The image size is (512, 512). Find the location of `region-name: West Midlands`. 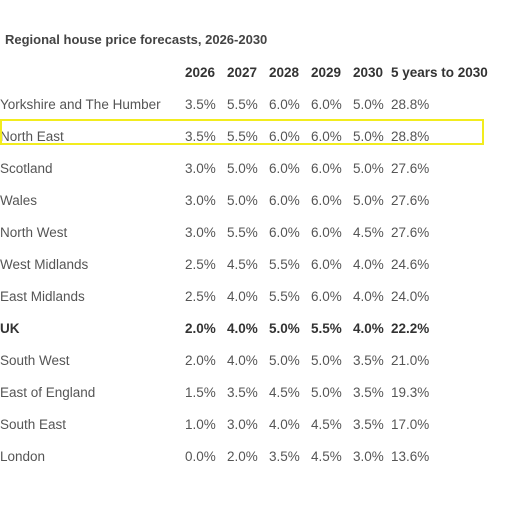

region-name: West Midlands is located at coordinates (44, 264).